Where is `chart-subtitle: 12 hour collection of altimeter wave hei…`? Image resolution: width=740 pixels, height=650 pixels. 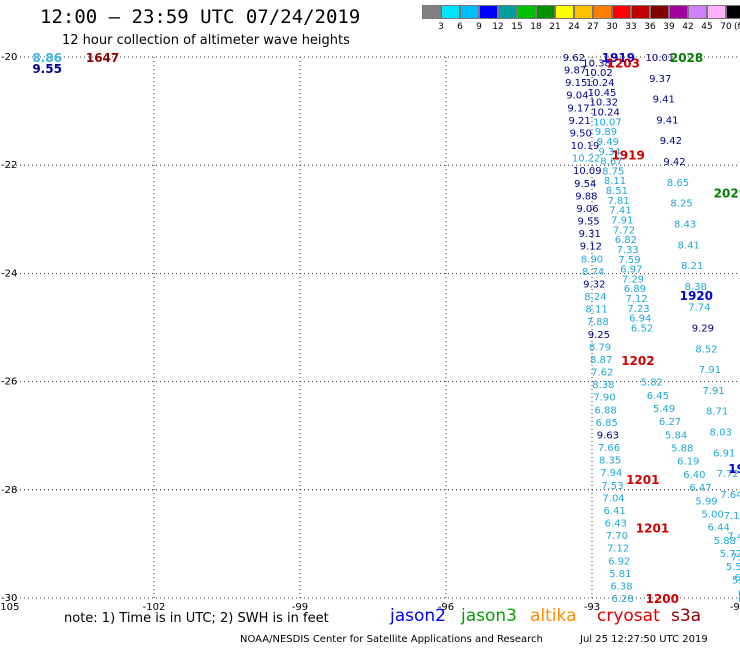 chart-subtitle: 12 hour collection of altimeter wave hei… is located at coordinates (206, 40).